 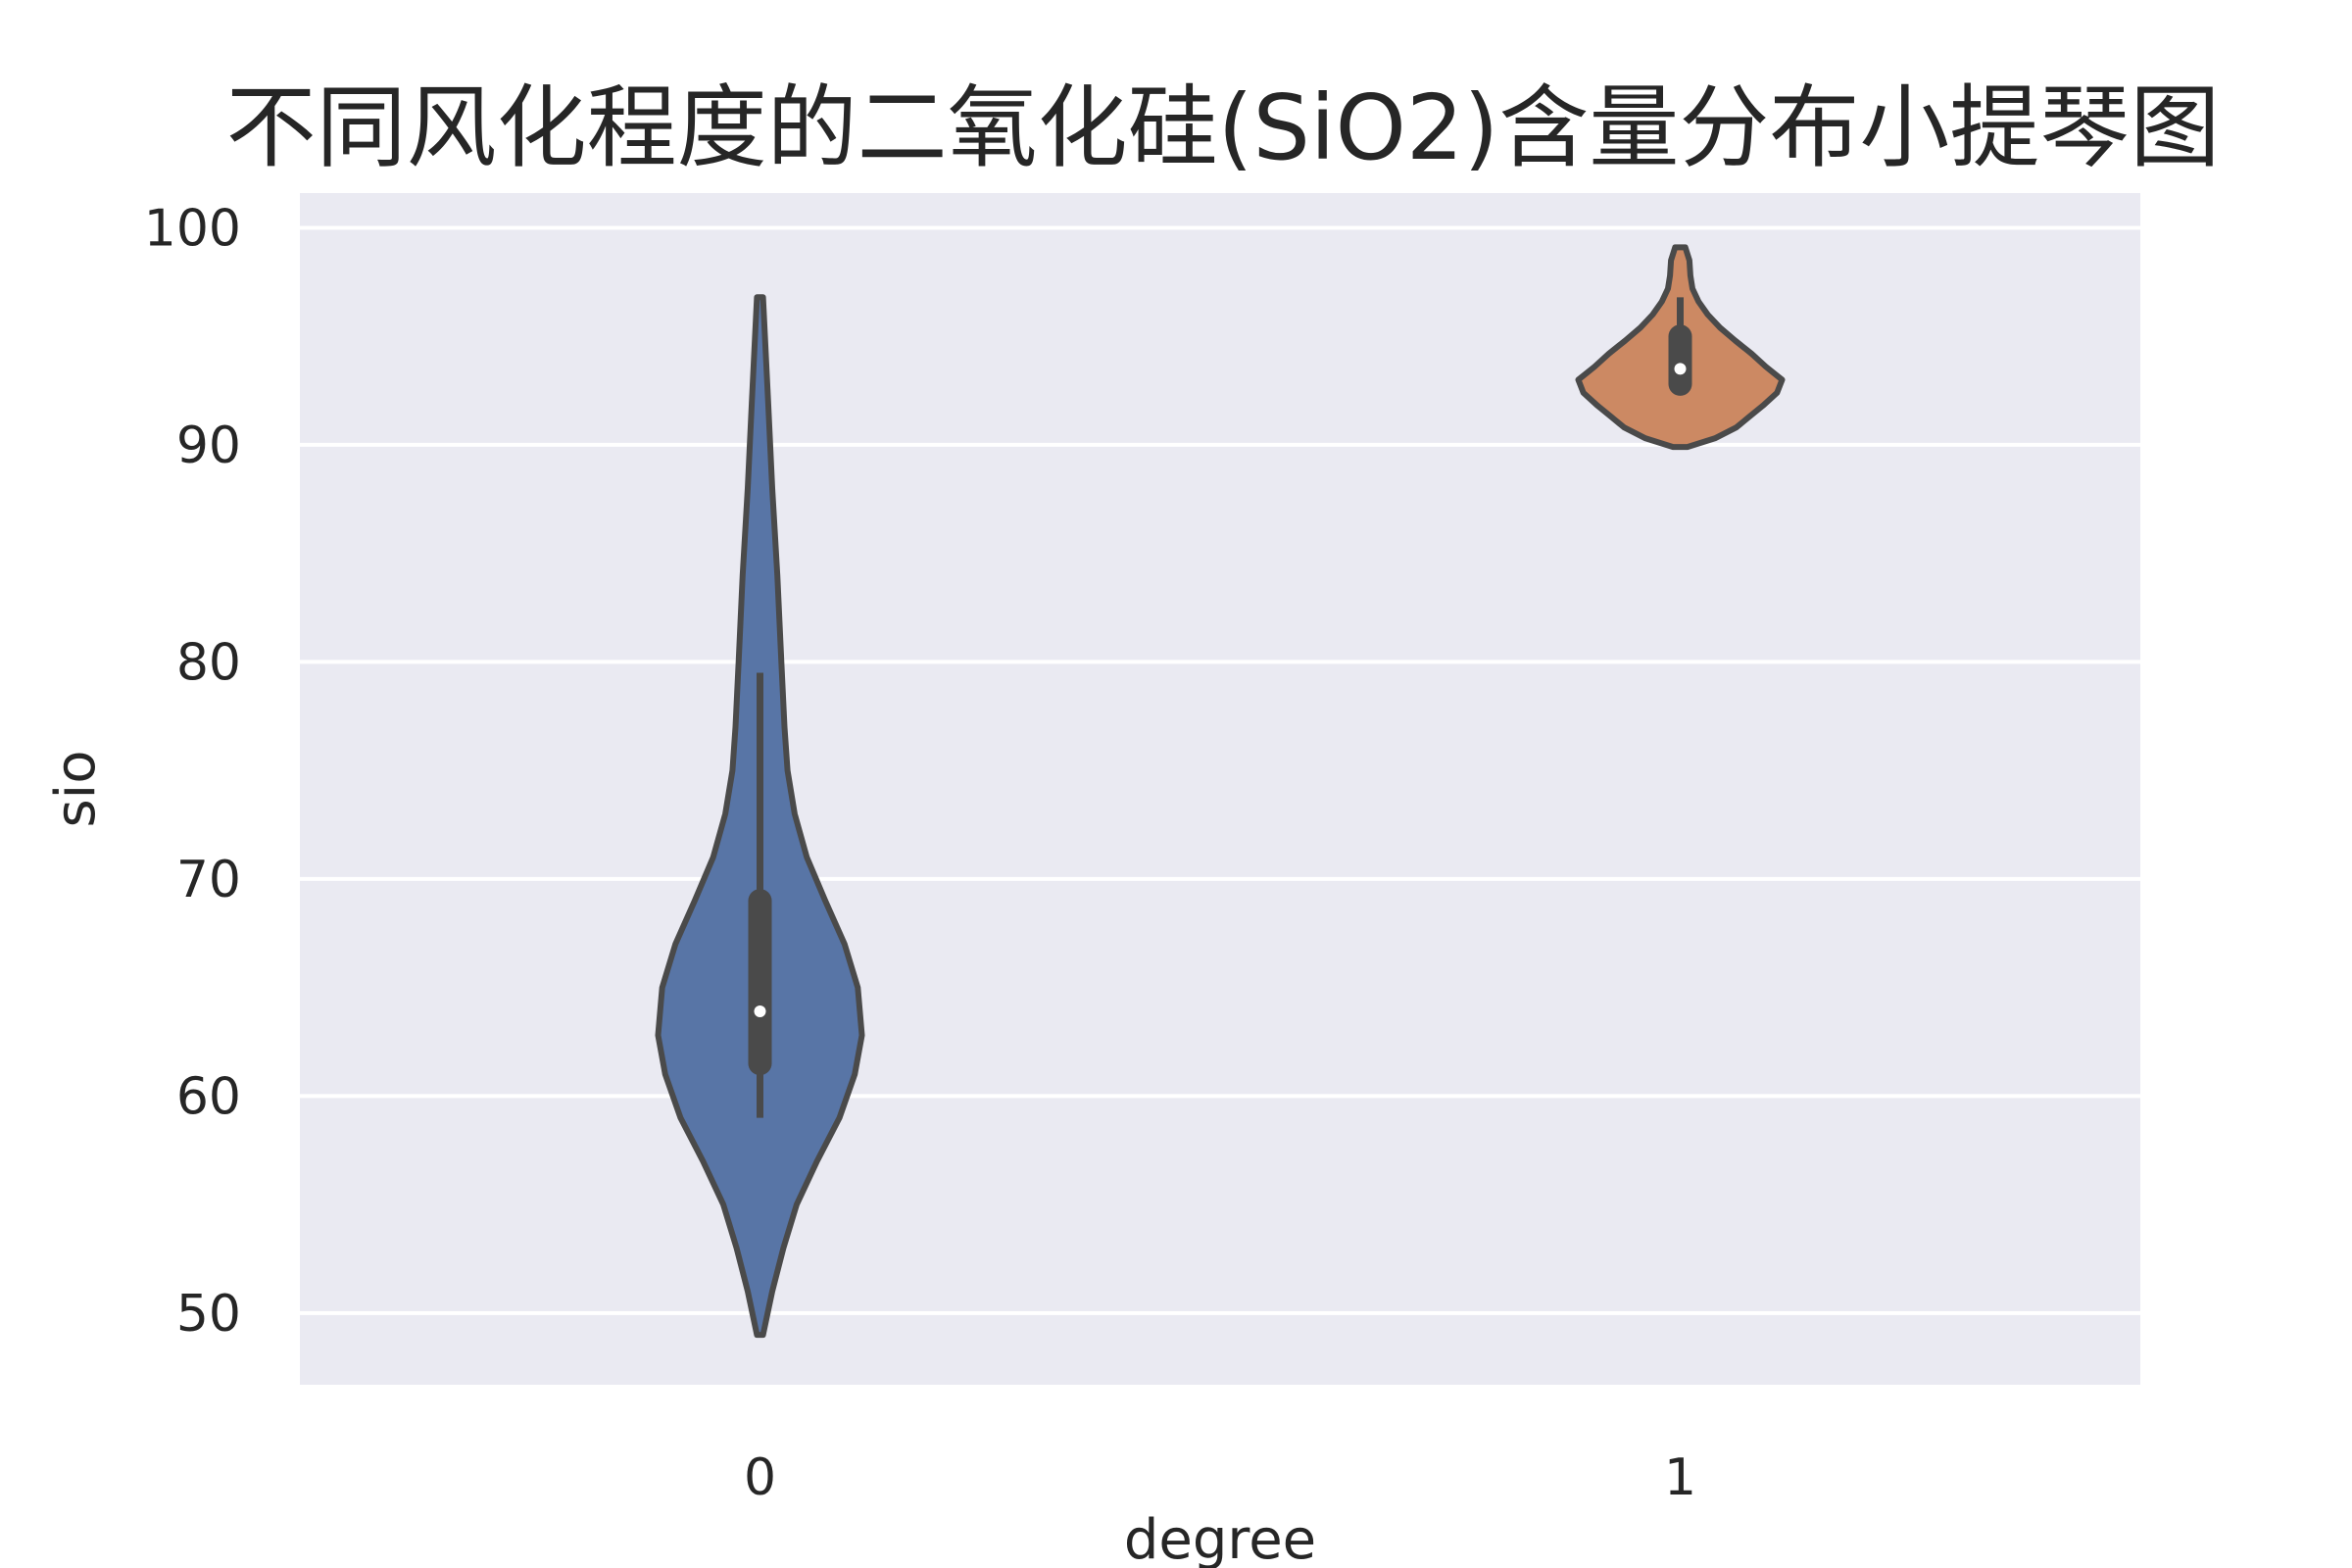 I want to click on y-axis-title: sio, so click(x=76, y=789).